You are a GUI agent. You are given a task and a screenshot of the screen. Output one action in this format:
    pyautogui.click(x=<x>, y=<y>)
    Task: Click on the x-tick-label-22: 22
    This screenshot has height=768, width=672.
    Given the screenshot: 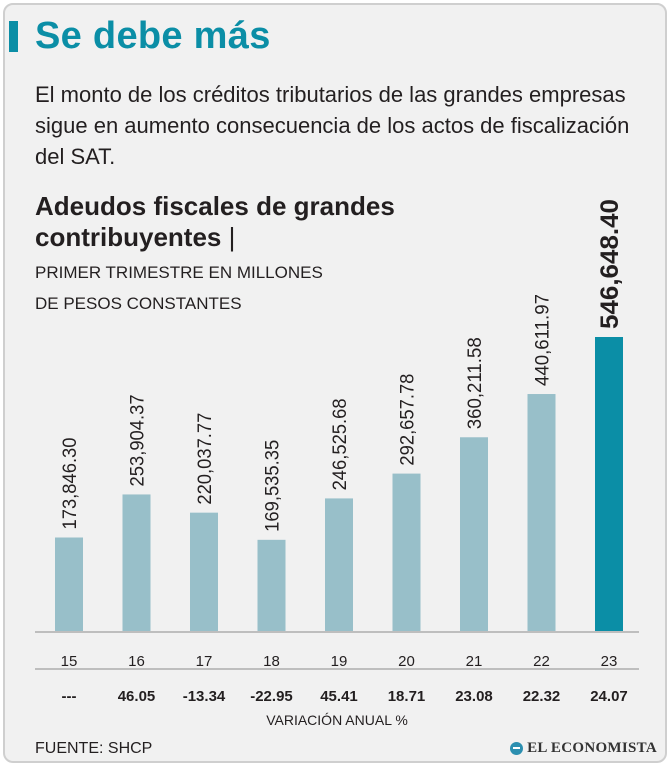 What is the action you would take?
    pyautogui.click(x=541, y=661)
    